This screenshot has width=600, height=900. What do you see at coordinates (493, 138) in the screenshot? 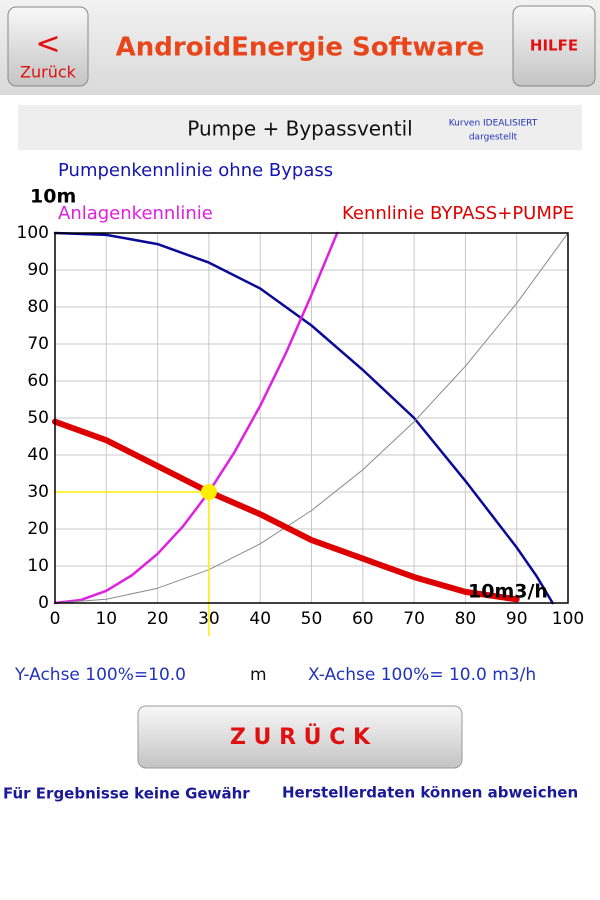
I see `subheader-note: dargestellt` at bounding box center [493, 138].